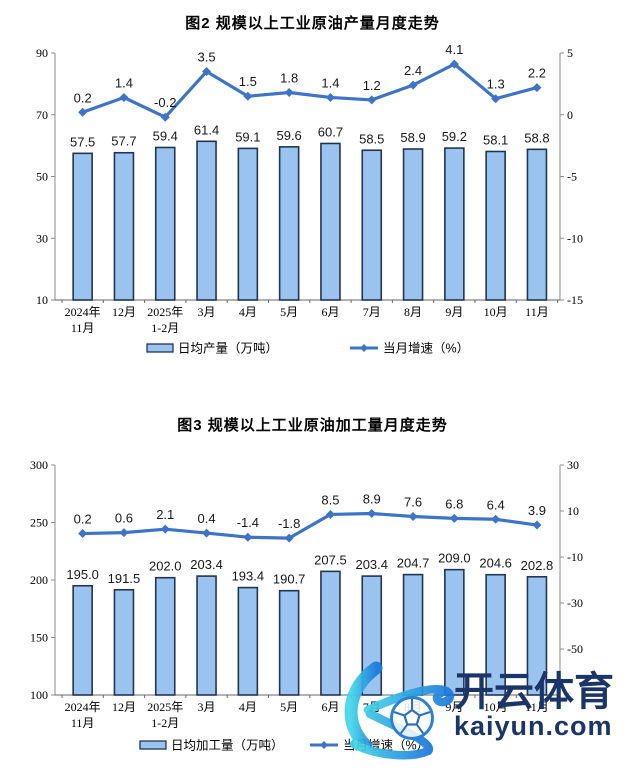 This screenshot has height=769, width=625. Describe the element at coordinates (289, 579) in the screenshot. I see `bar-value-label: 190.7` at that location.